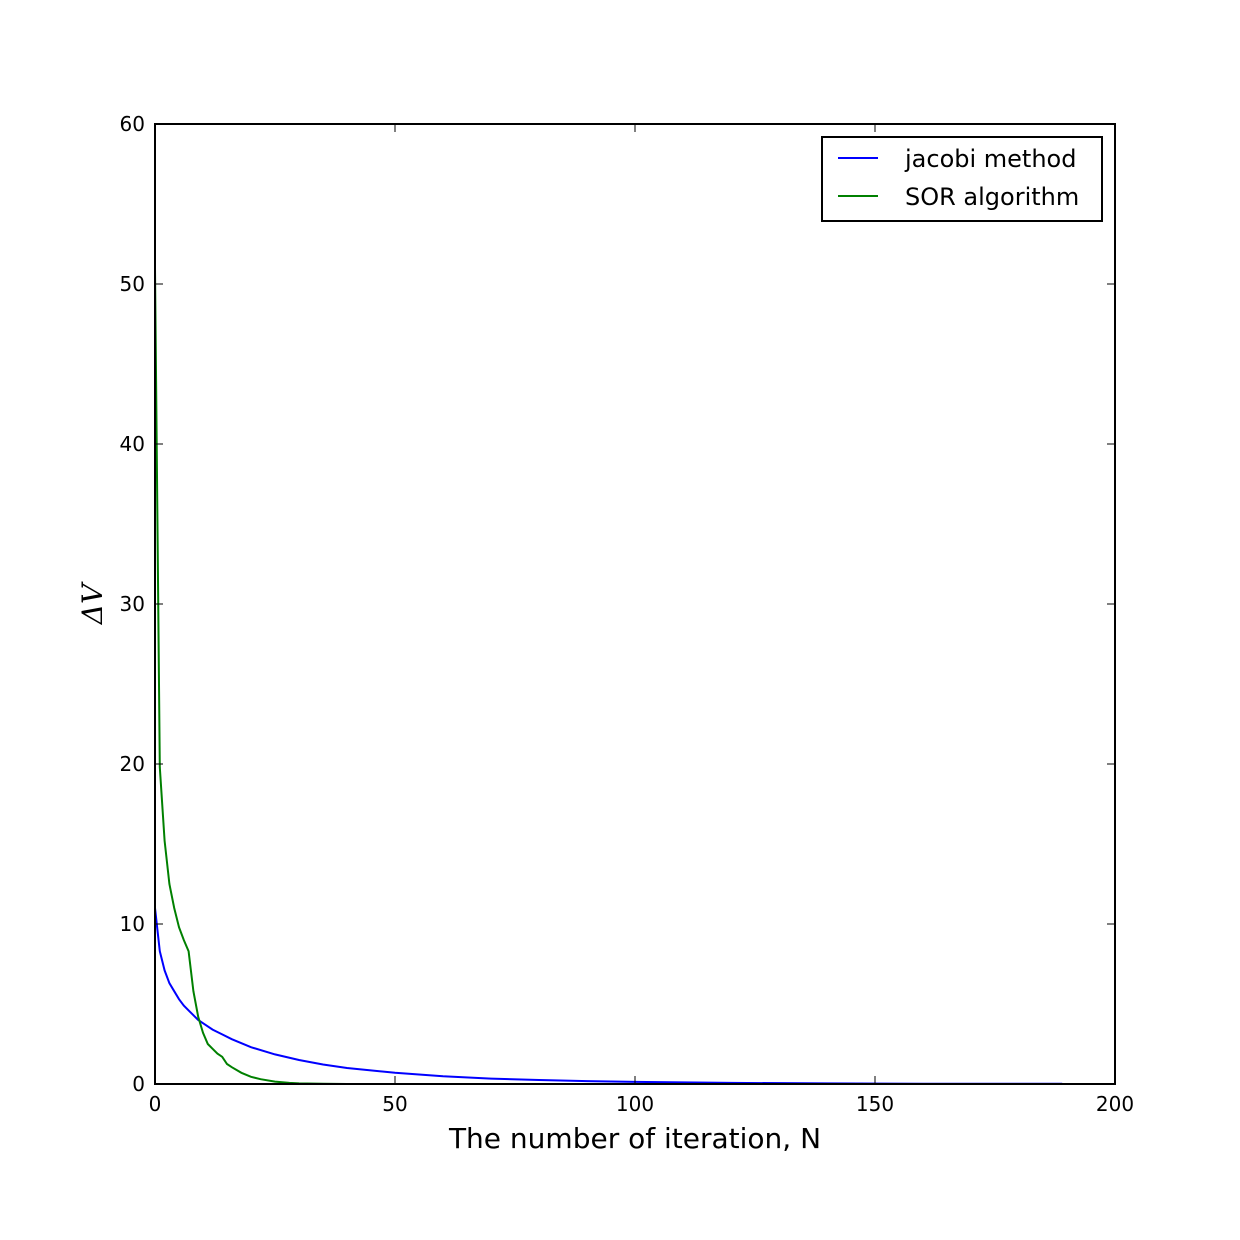 The image size is (1240, 1240). Describe the element at coordinates (394, 1104) in the screenshot. I see `x-tick-label: 50` at that location.